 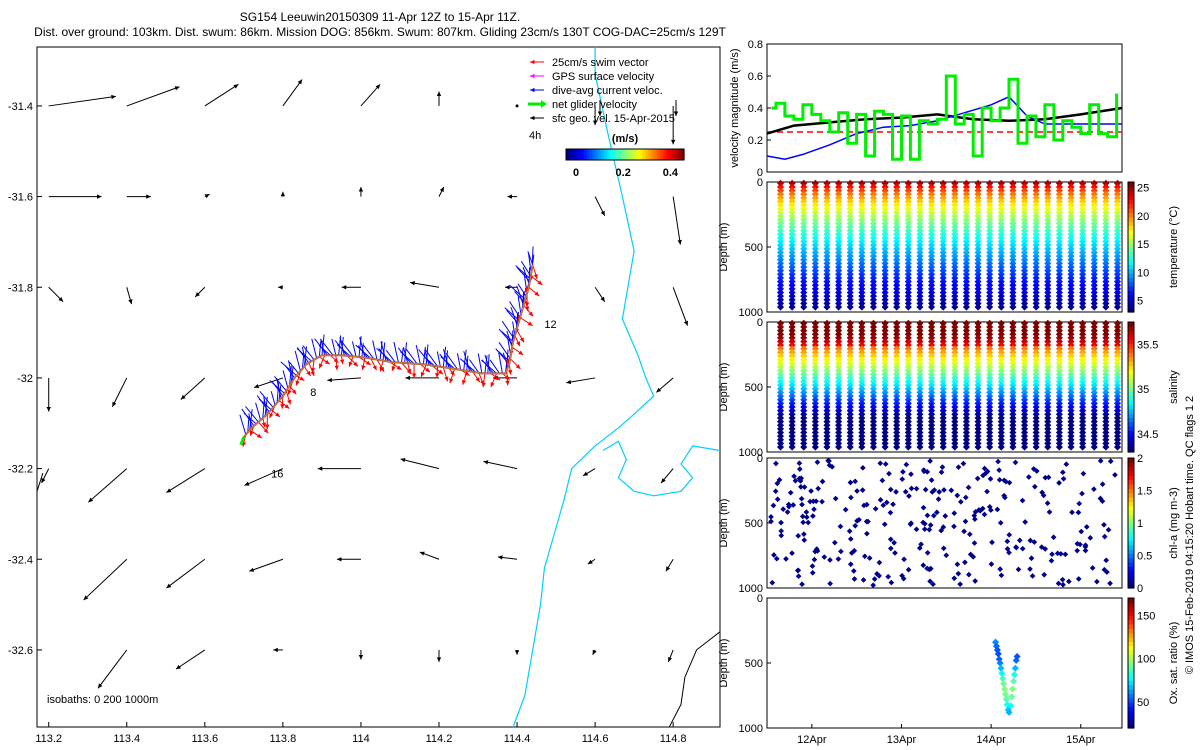 I want to click on colorbar-tick-label: 10, so click(x=1143, y=273).